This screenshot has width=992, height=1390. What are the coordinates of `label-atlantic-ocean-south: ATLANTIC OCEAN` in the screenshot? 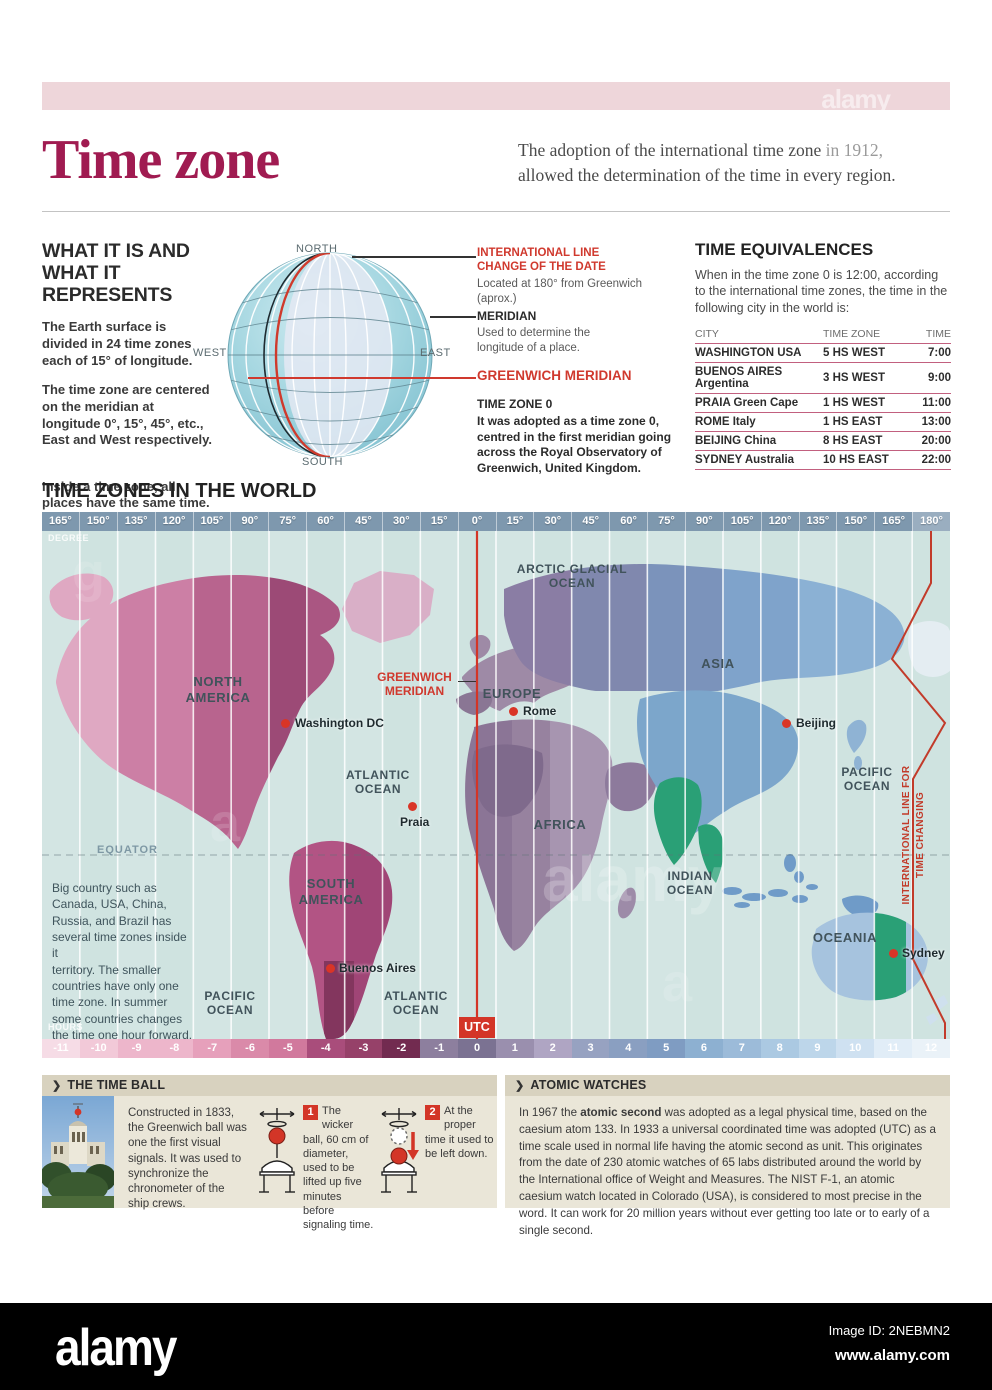 It's located at (416, 1003).